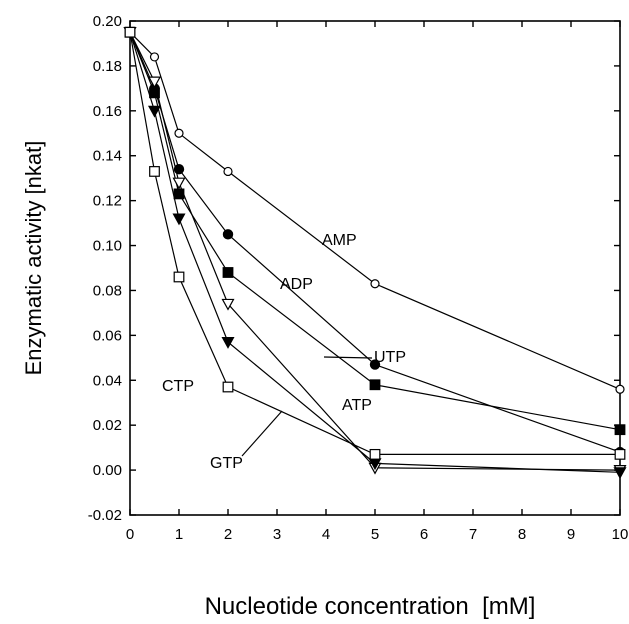 The width and height of the screenshot is (629, 624). What do you see at coordinates (107, 290) in the screenshot?
I see `y-tick-label: 0.08` at bounding box center [107, 290].